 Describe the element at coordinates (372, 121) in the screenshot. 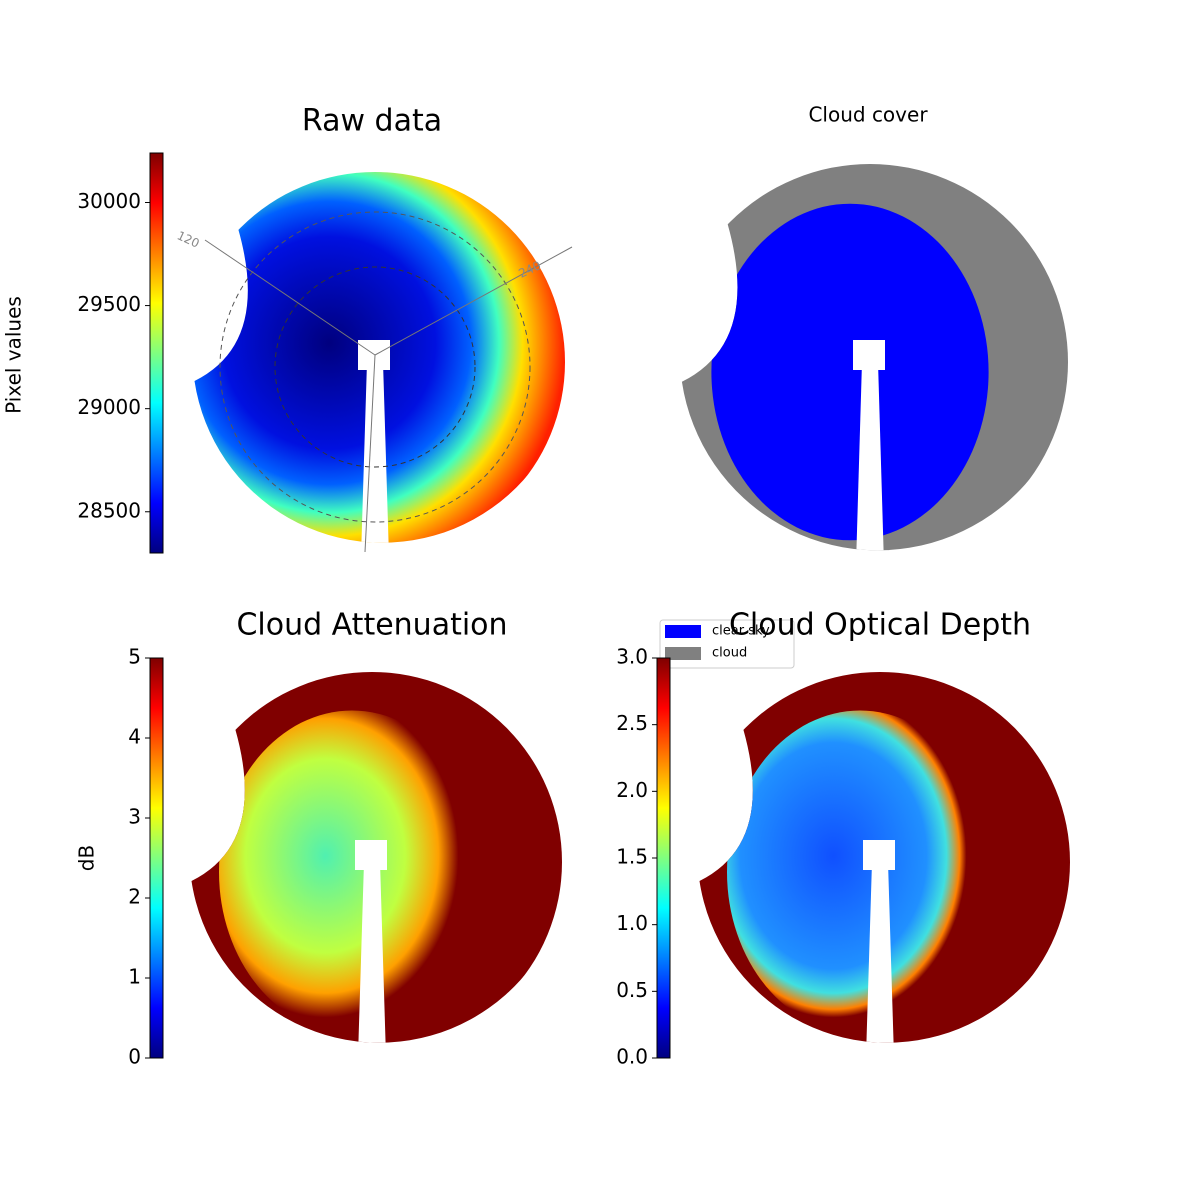

I see `panel-title: Raw data` at that location.